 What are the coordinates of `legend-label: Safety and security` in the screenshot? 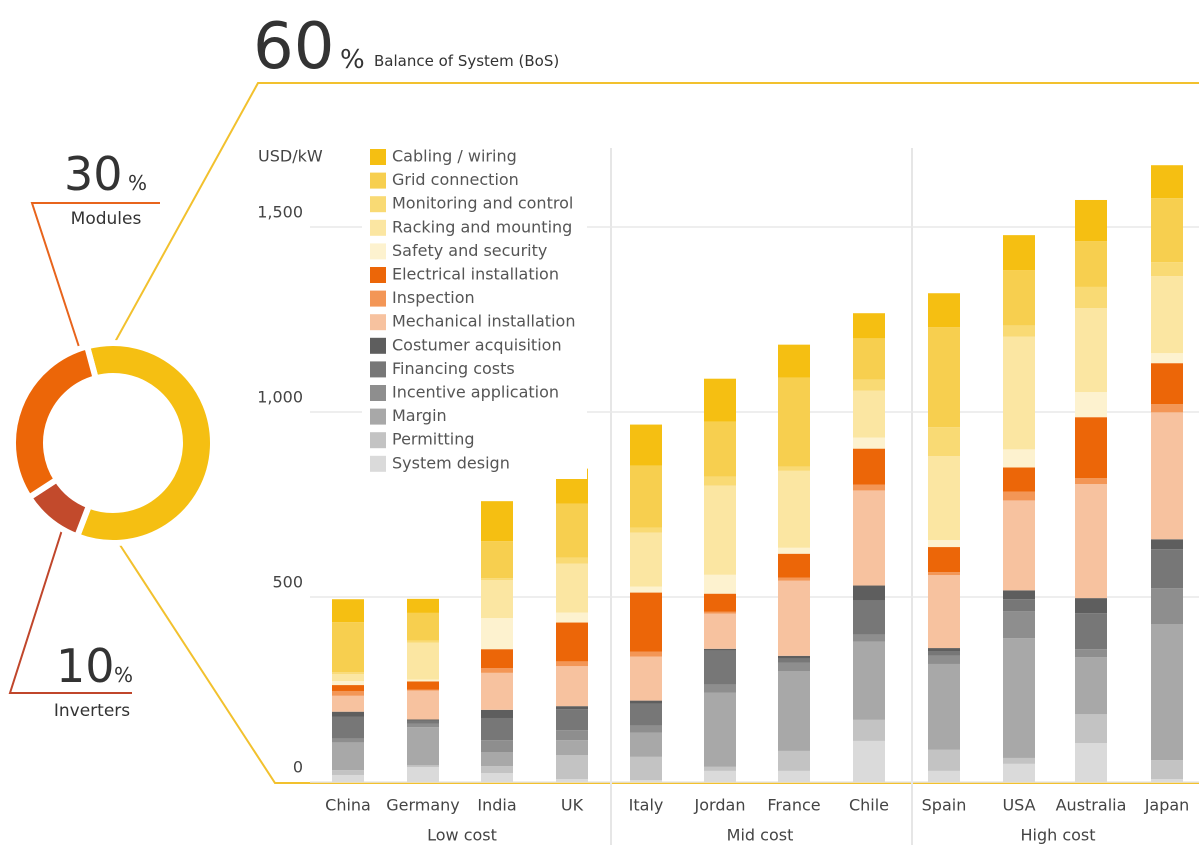 It's located at (469, 250).